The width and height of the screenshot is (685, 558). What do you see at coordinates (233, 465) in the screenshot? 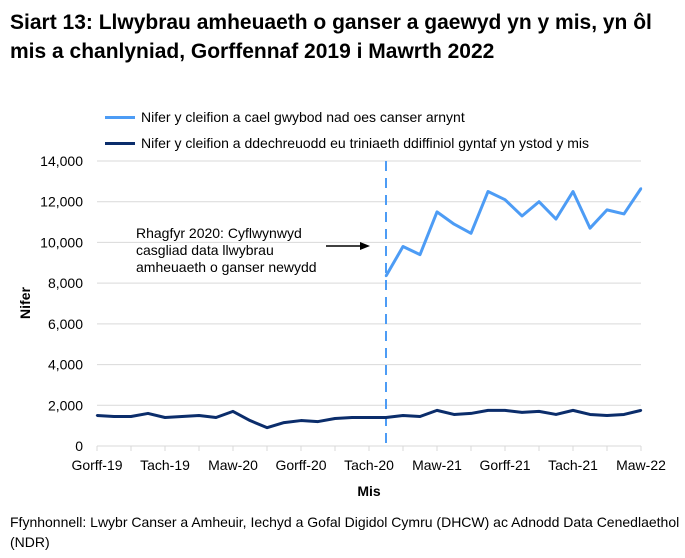
I see `x-tick-label: Maw-20` at bounding box center [233, 465].